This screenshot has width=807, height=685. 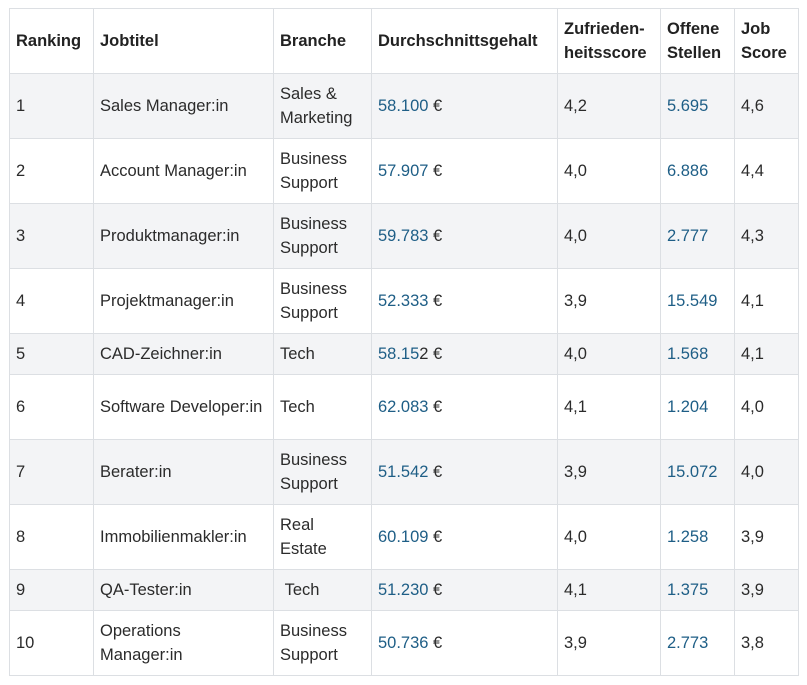 What do you see at coordinates (766, 236) in the screenshot?
I see `cell-job-score: 4,3` at bounding box center [766, 236].